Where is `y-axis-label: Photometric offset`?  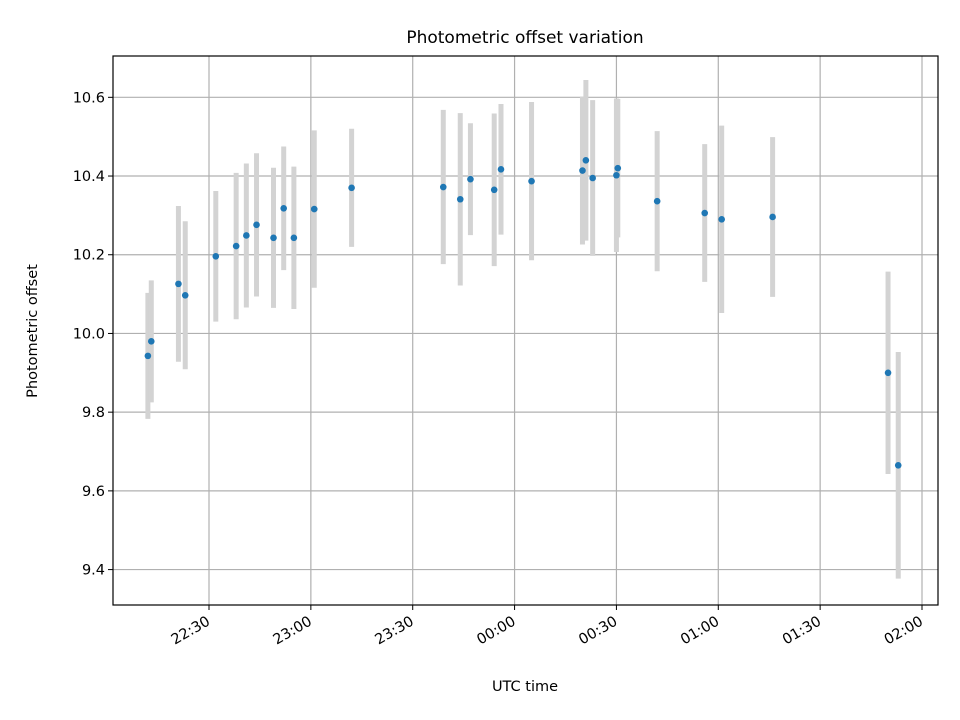
y-axis-label: Photometric offset is located at coordinates (33, 331).